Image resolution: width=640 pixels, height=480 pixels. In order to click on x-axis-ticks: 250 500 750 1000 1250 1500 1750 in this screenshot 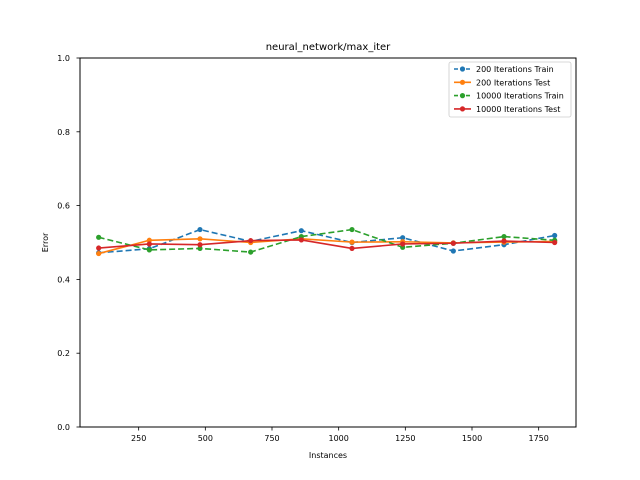, I will do `click(340, 435)`.